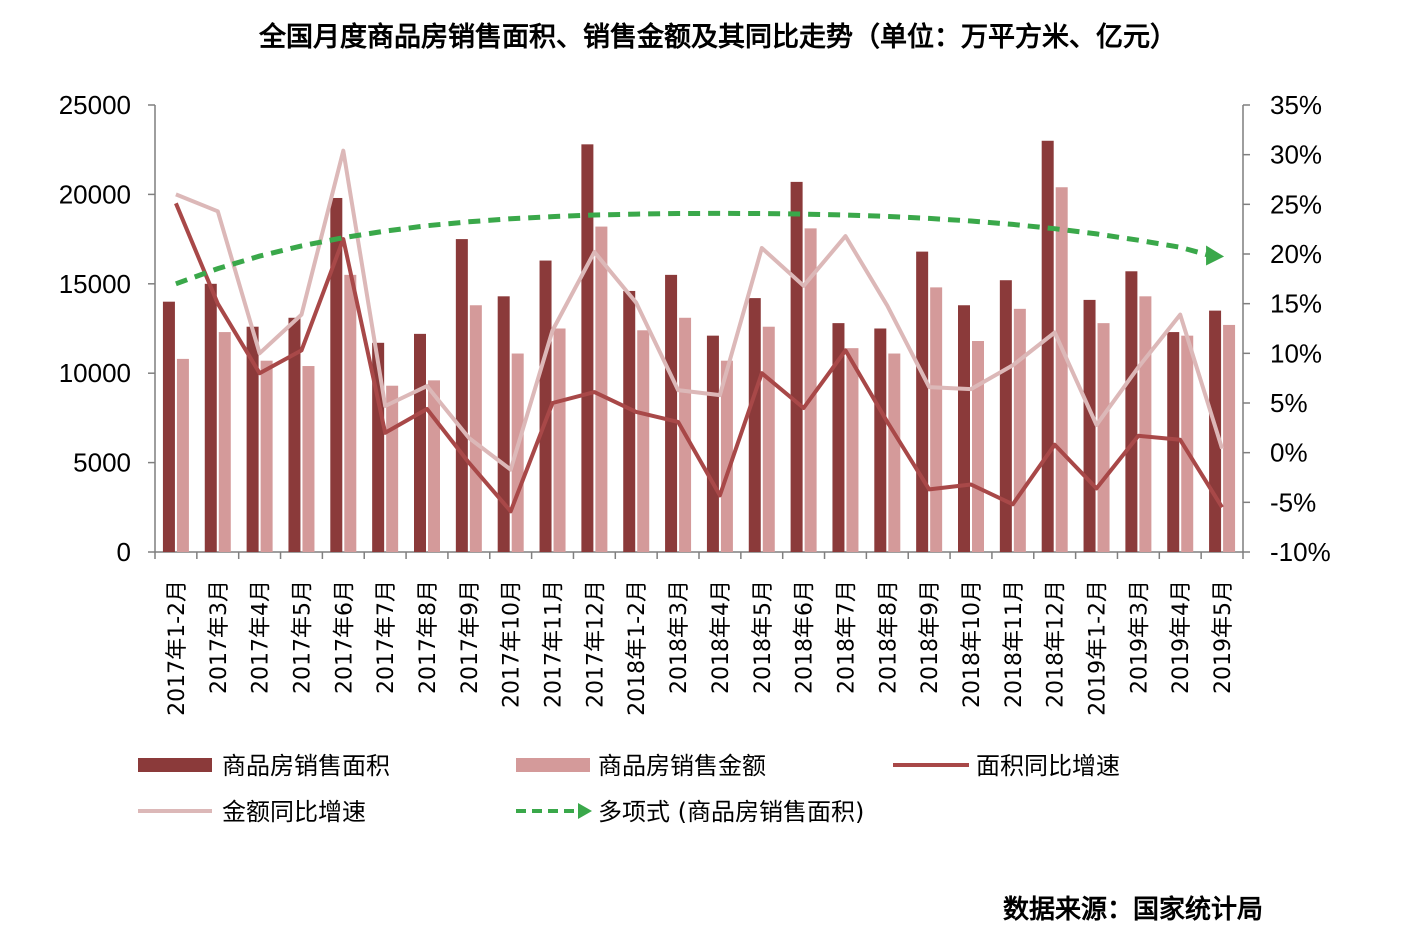 This screenshot has height=948, width=1404. Describe the element at coordinates (888, 637) in the screenshot. I see `x-tick-label: 2018年8月` at that location.